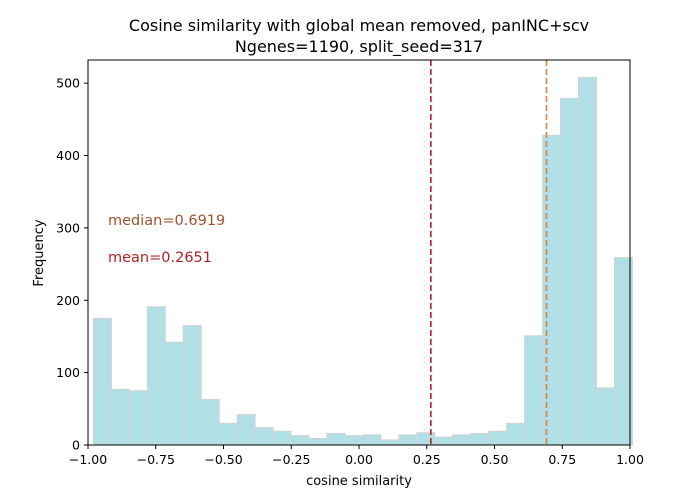 The width and height of the screenshot is (700, 500). I want to click on y-tick-label: 0, so click(76, 445).